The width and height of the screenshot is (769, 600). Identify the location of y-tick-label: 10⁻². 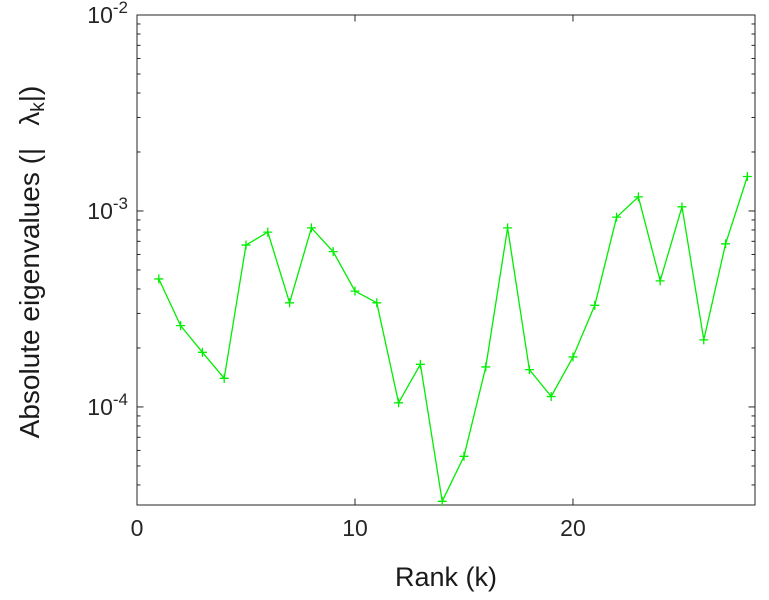
(107, 14).